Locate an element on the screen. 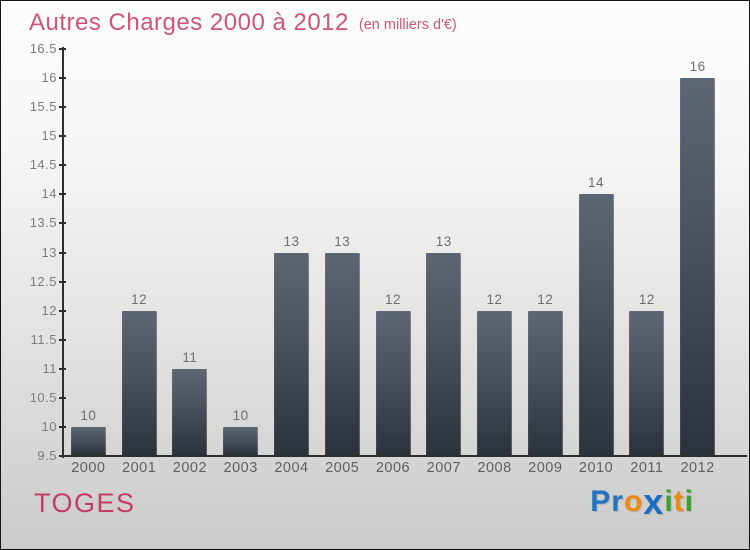 This screenshot has height=550, width=750. x-axis-label: 2012 is located at coordinates (697, 468).